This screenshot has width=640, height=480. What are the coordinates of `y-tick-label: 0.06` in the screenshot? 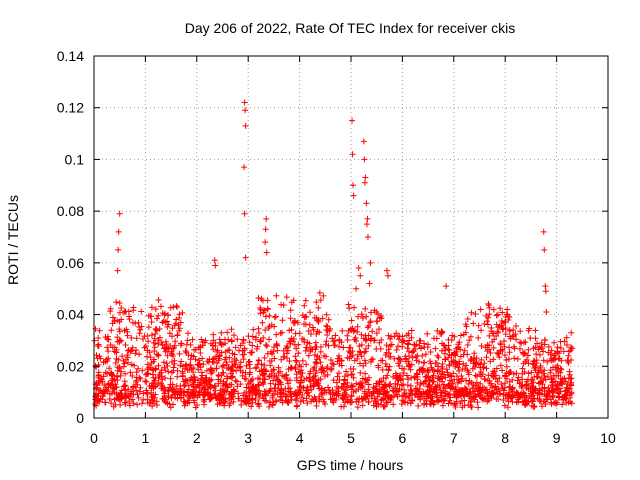 It's located at (70, 263).